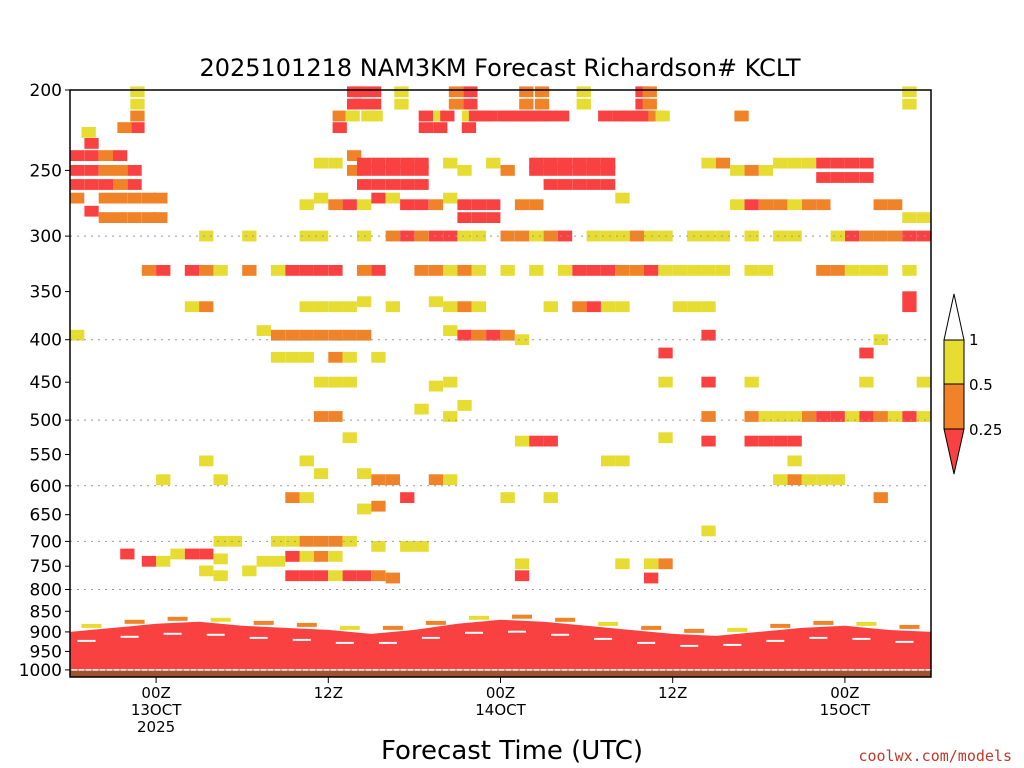  Describe the element at coordinates (500, 710) in the screenshot. I see `x-tick-label: 14OCT` at that location.